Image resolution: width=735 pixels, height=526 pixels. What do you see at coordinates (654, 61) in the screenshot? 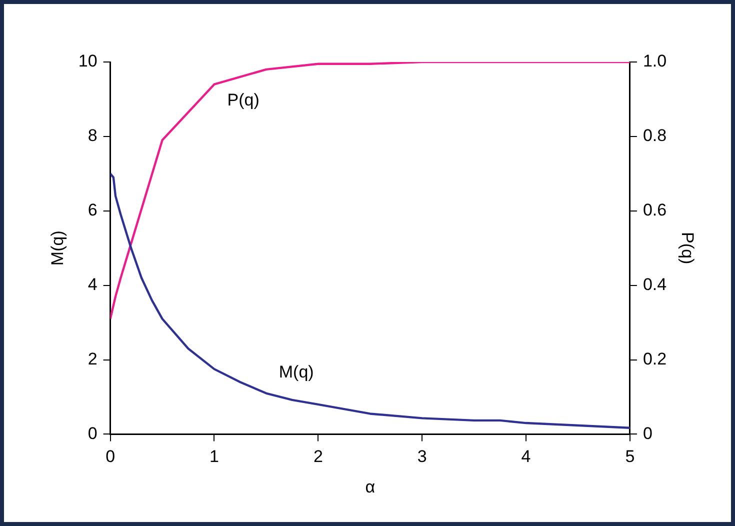
I see `y2-tick-label: 1.0` at bounding box center [654, 61].